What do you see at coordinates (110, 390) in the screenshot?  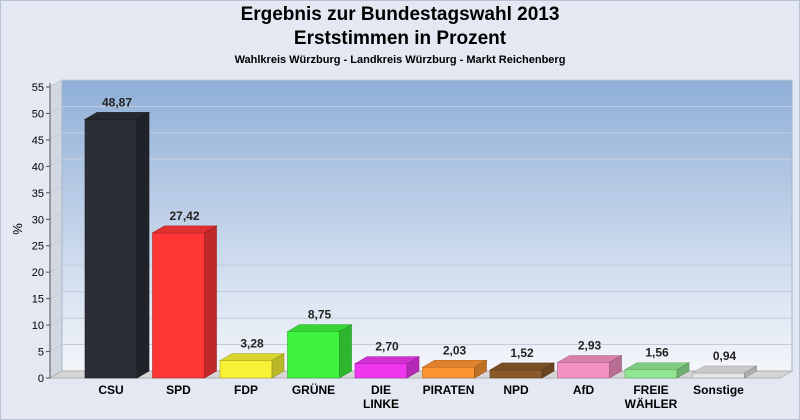 I see `x-tick-label: CSU` at bounding box center [110, 390].